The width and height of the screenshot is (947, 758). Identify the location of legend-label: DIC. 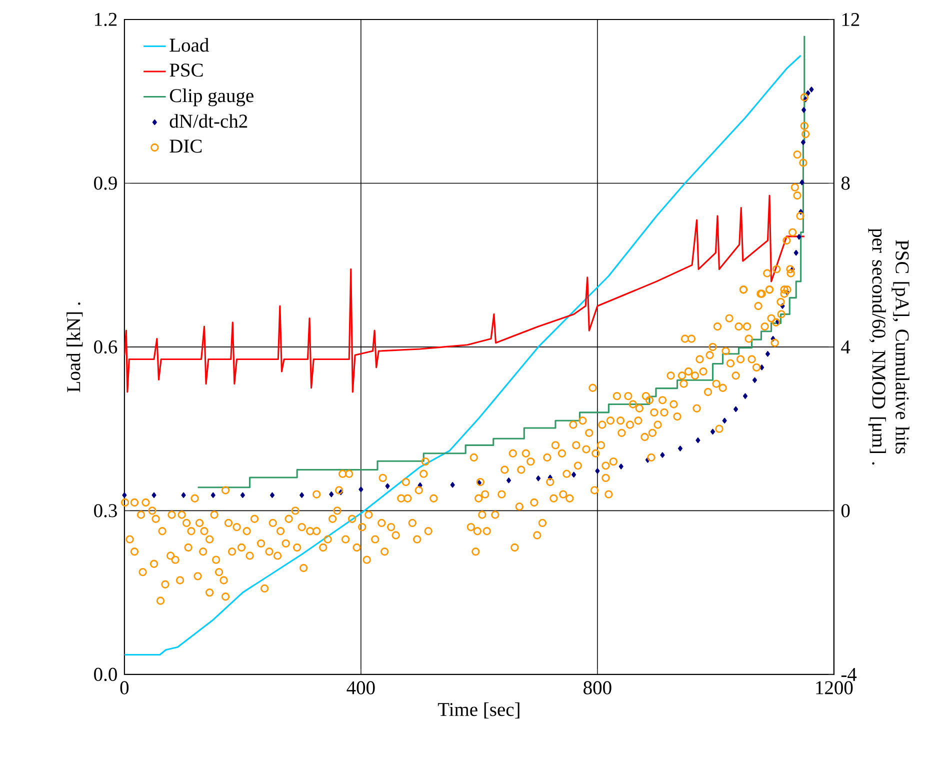
(186, 146).